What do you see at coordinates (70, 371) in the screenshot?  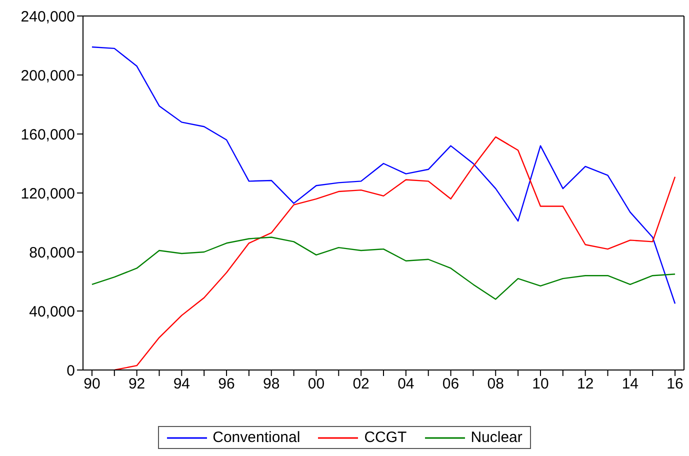 I see `y-tick-label: 0` at bounding box center [70, 371].